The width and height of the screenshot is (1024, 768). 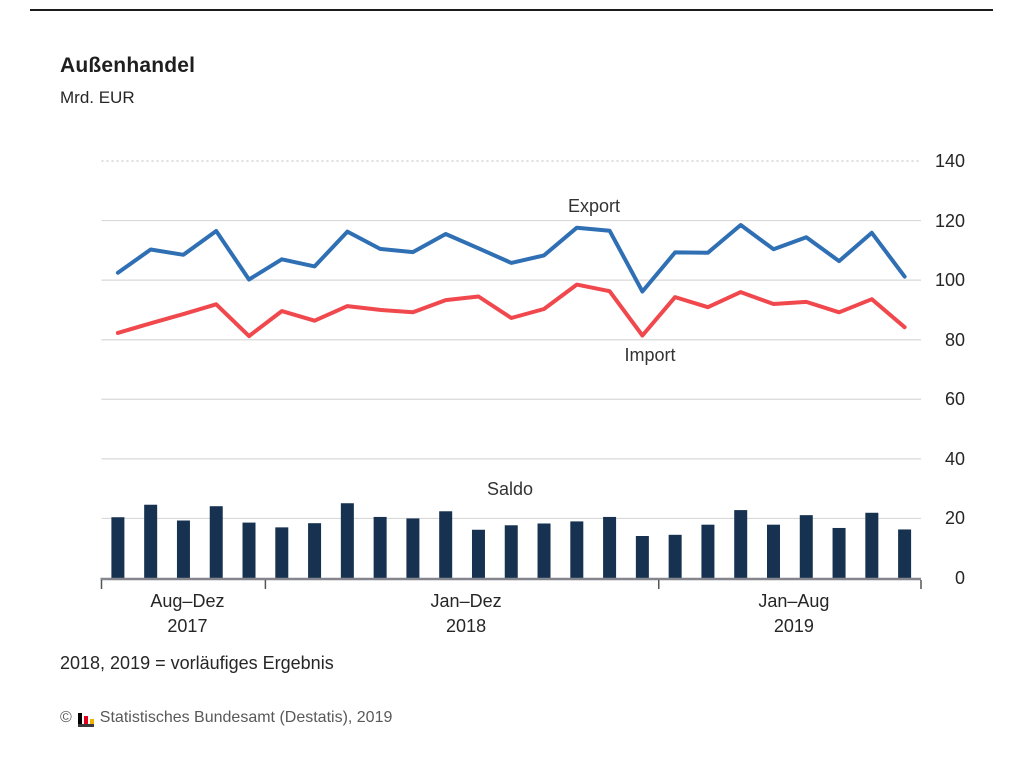 What do you see at coordinates (246, 717) in the screenshot?
I see `copyright-text: Statistisches Bundesamt (Destatis), 2019` at bounding box center [246, 717].